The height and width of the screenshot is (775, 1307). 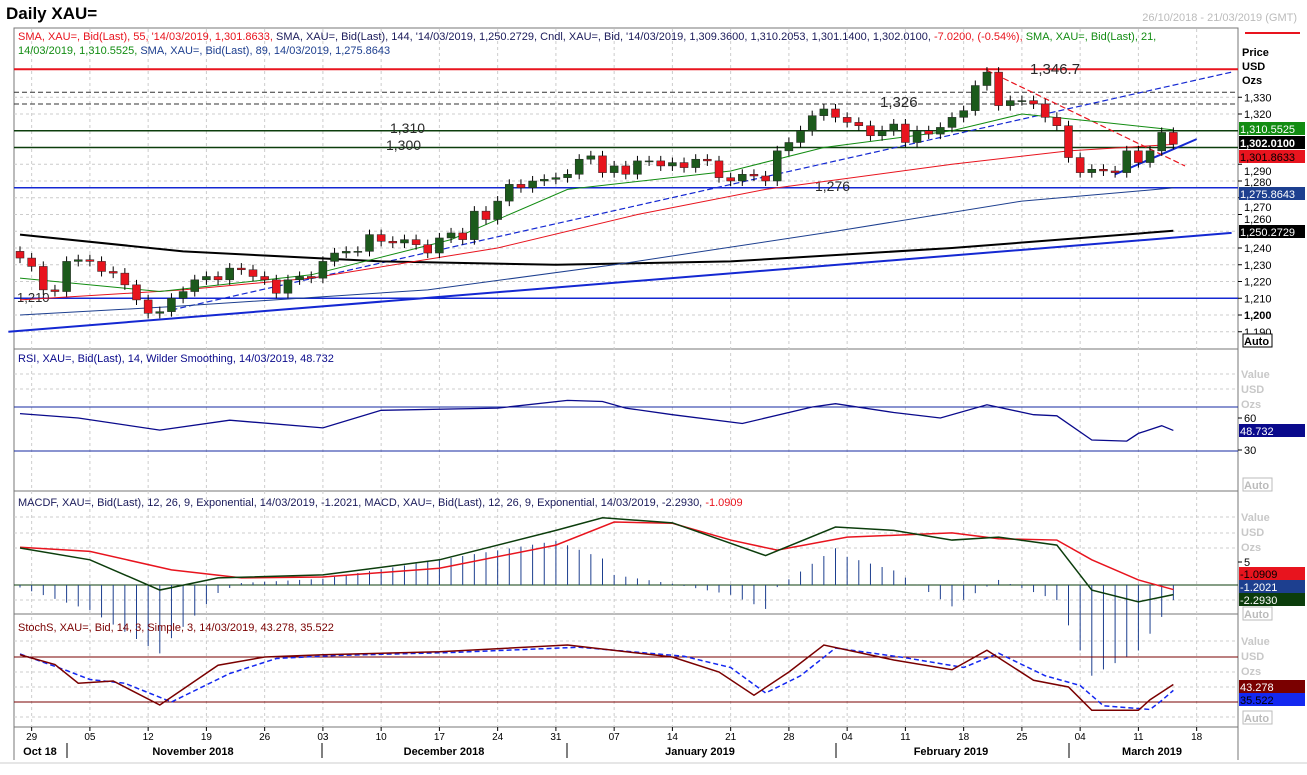 I want to click on value-badge-label: 1,310.5525, so click(x=1267, y=130).